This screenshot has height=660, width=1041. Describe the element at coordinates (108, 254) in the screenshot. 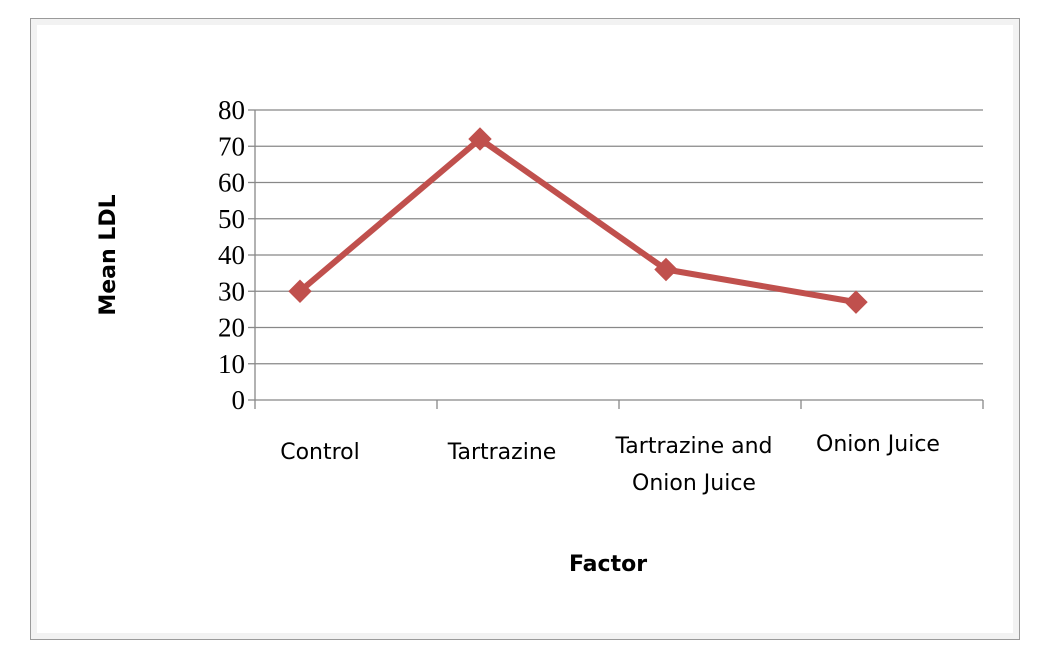

I see `y-axis-title: Mean LDL` at that location.